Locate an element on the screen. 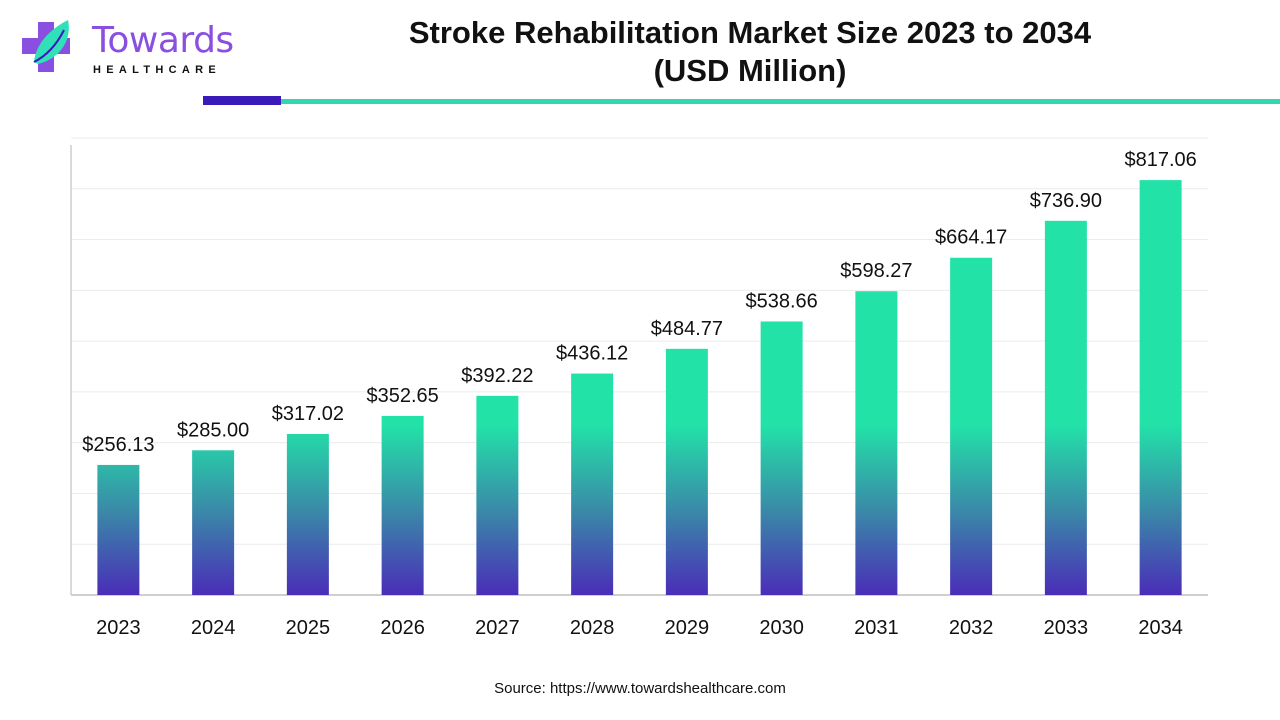  data-label: $352.65 is located at coordinates (402, 396).